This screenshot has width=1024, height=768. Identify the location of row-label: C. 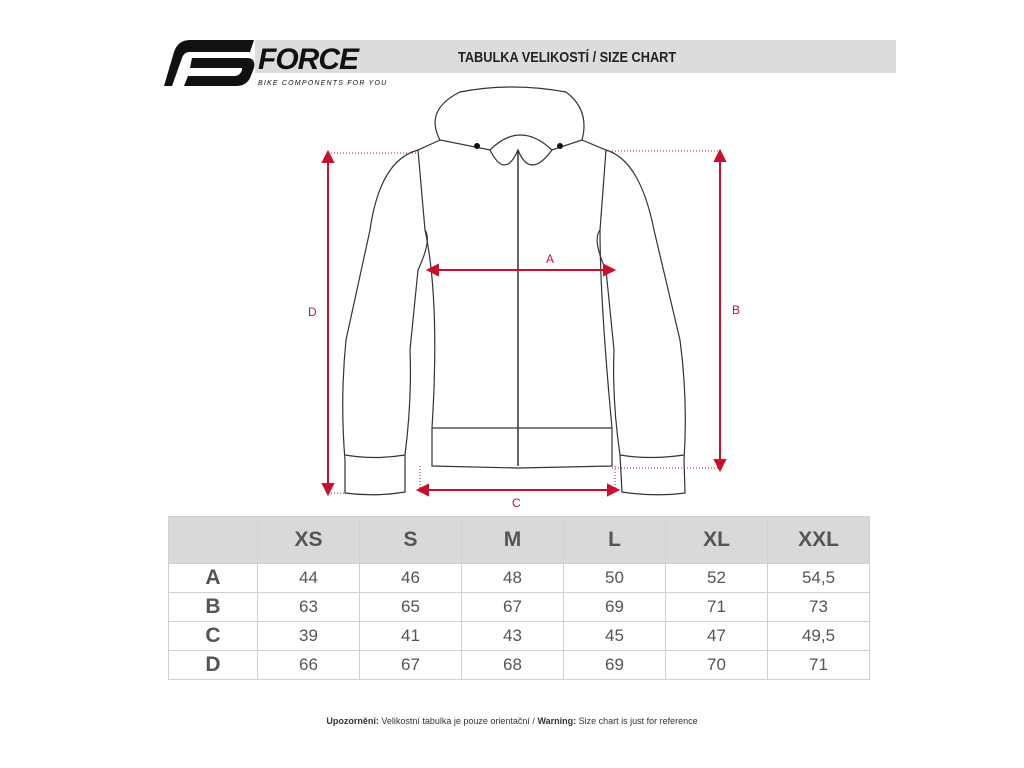
(213, 636).